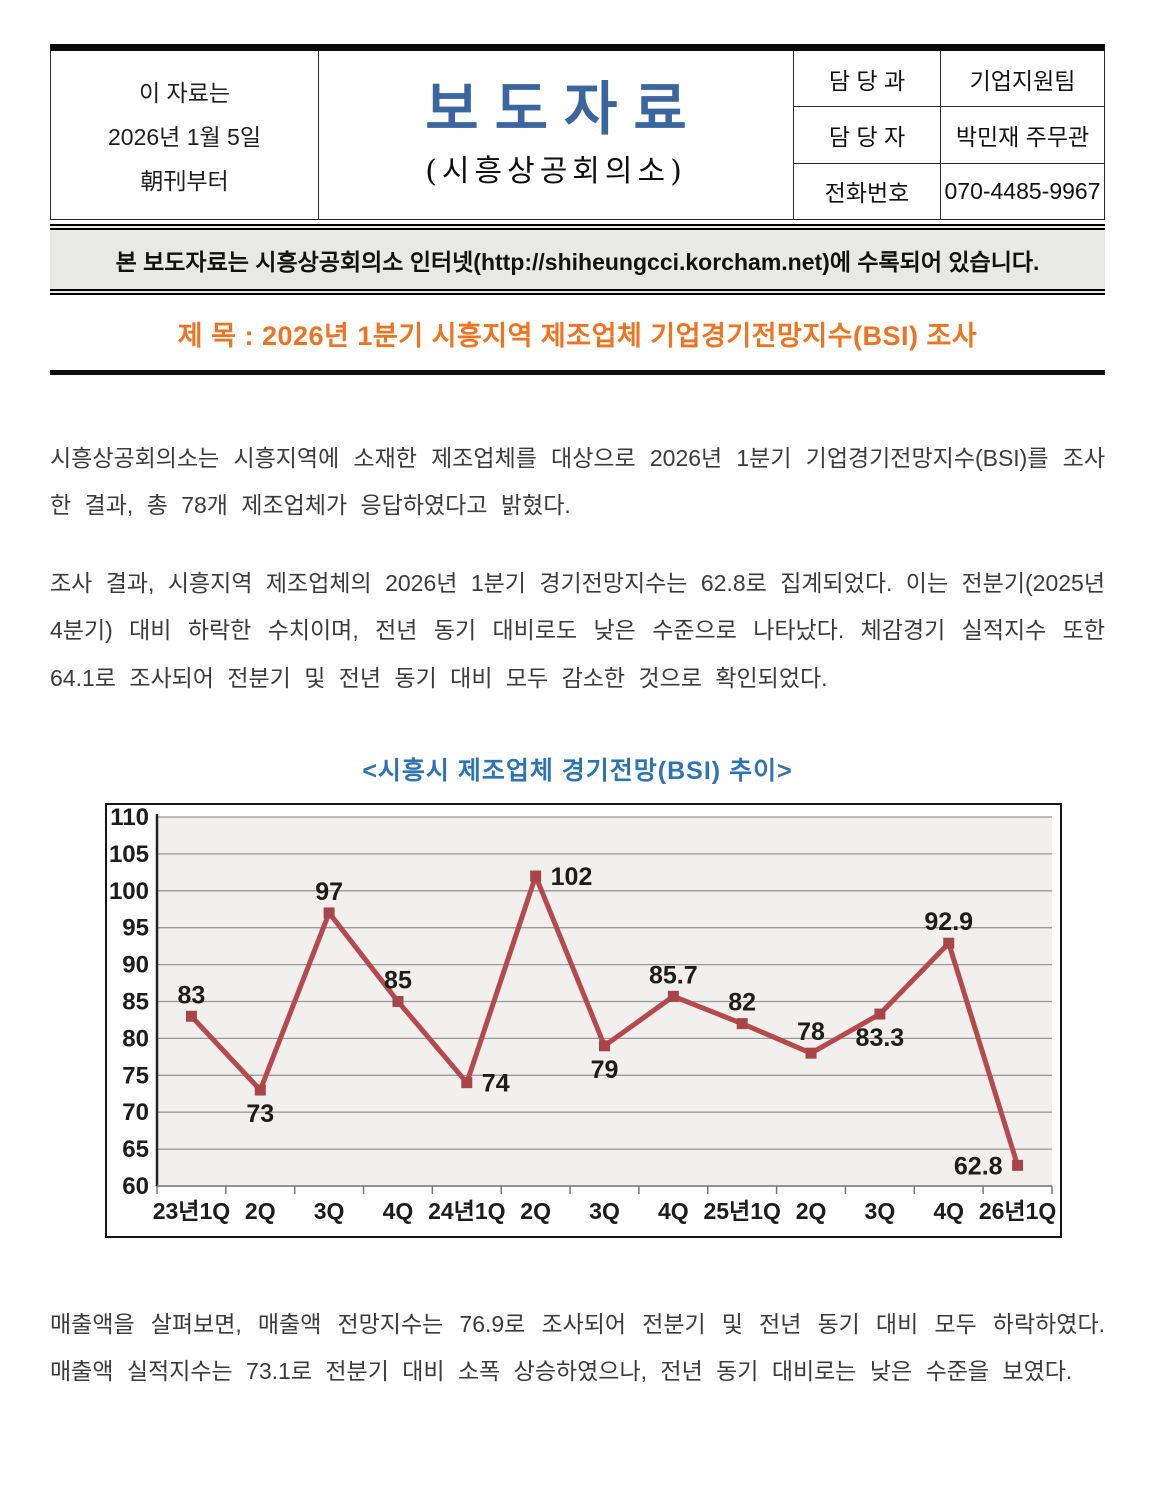  What do you see at coordinates (867, 135) in the screenshot?
I see `contact-label-person: 담 당 자` at bounding box center [867, 135].